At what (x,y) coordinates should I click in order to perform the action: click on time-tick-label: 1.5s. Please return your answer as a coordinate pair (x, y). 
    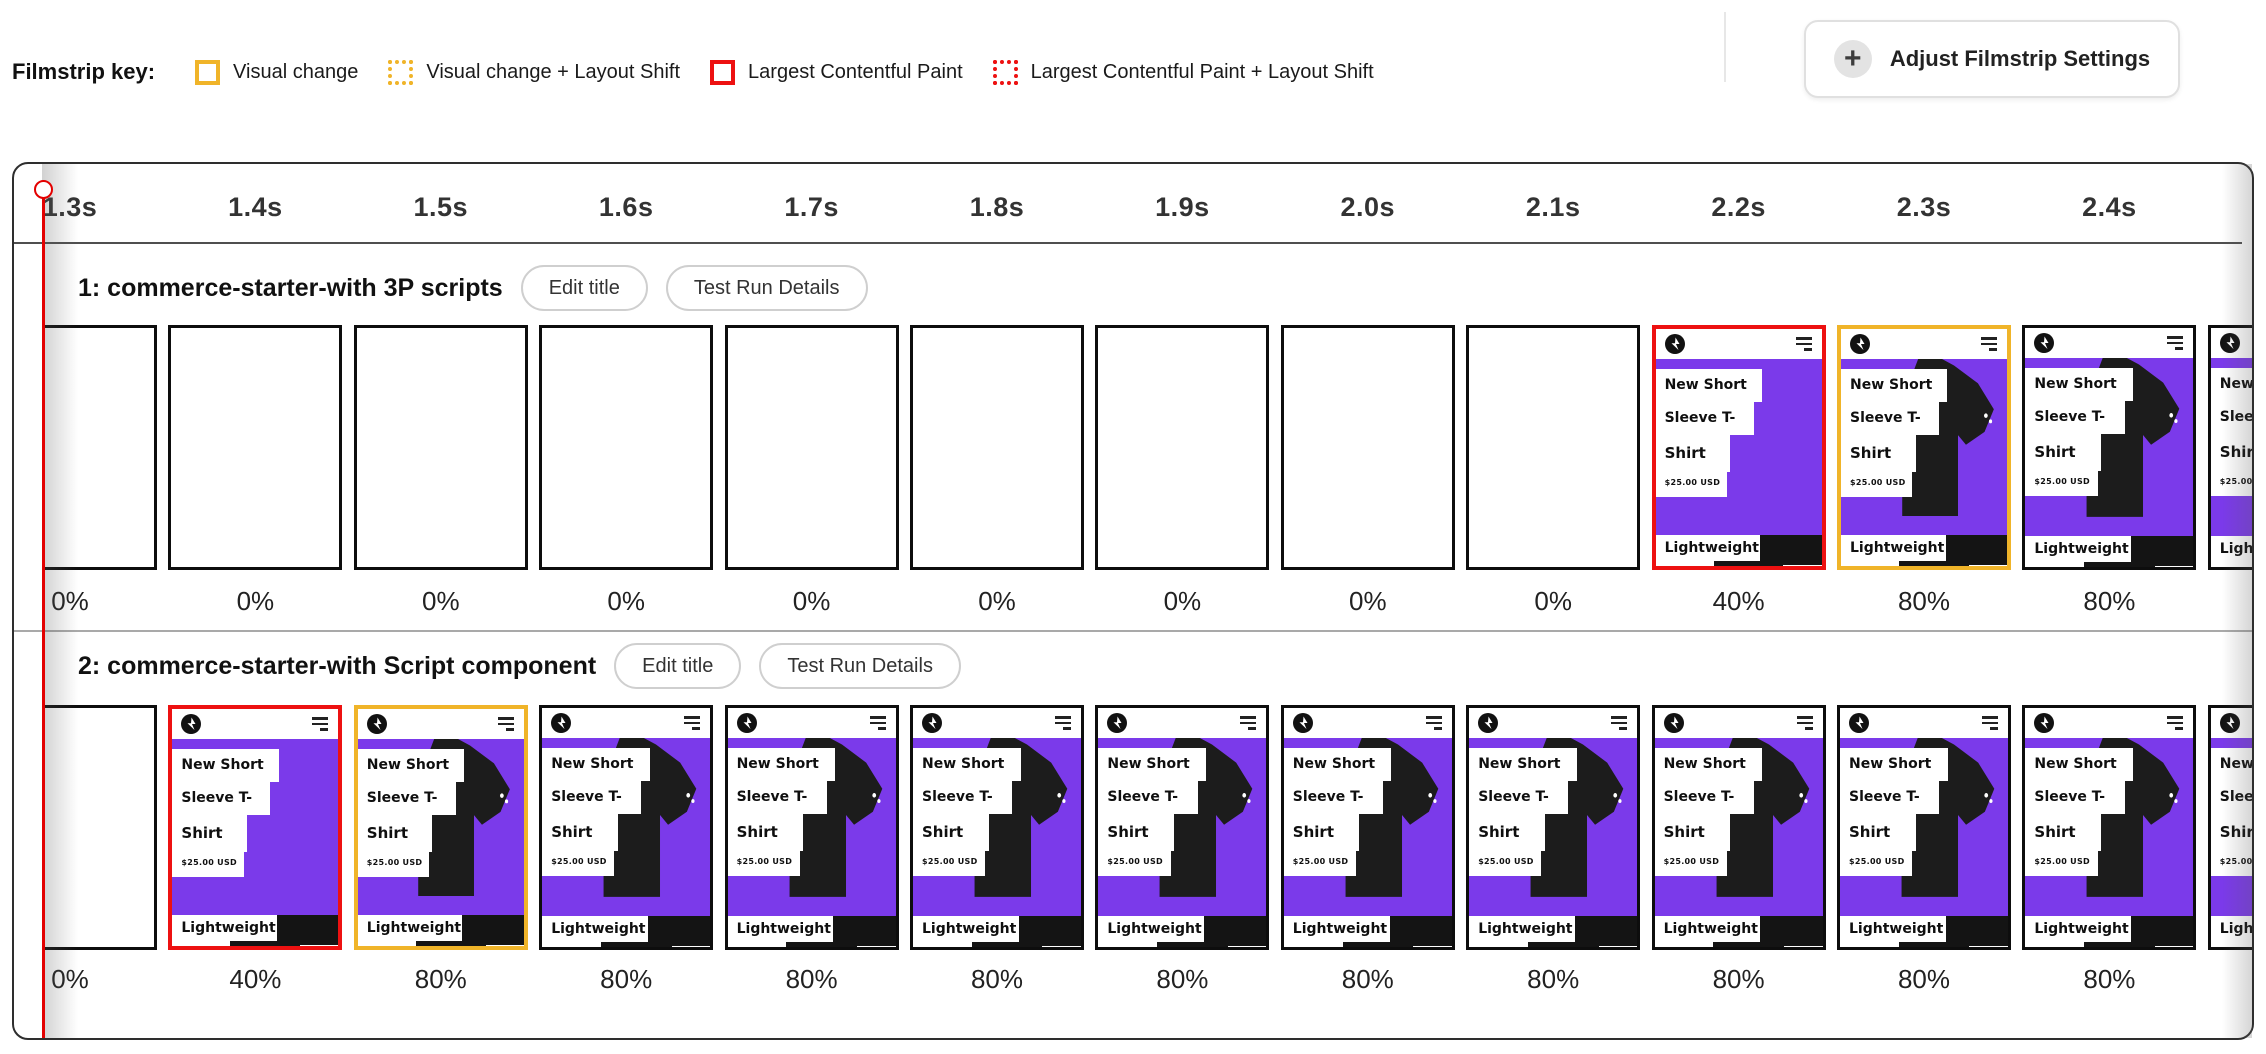
    Looking at the image, I should click on (441, 207).